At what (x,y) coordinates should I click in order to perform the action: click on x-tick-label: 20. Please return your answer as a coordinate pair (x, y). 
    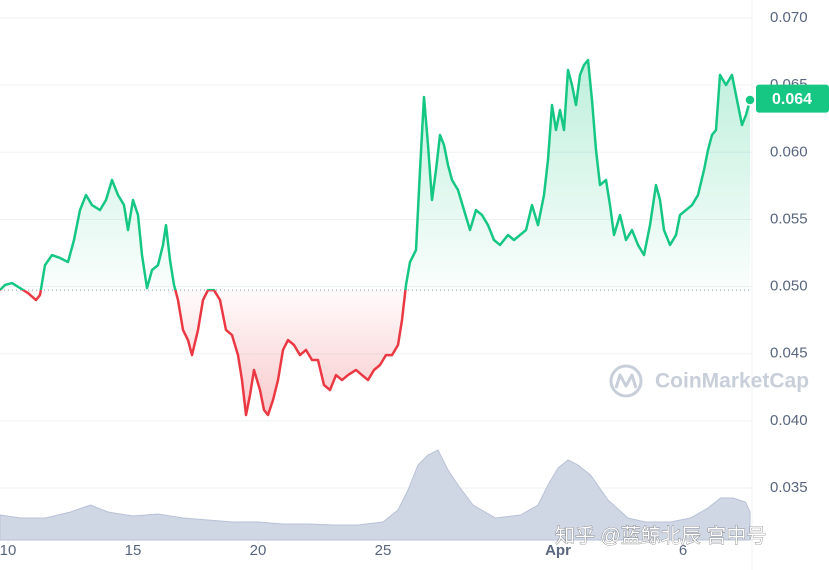
    Looking at the image, I should click on (258, 550).